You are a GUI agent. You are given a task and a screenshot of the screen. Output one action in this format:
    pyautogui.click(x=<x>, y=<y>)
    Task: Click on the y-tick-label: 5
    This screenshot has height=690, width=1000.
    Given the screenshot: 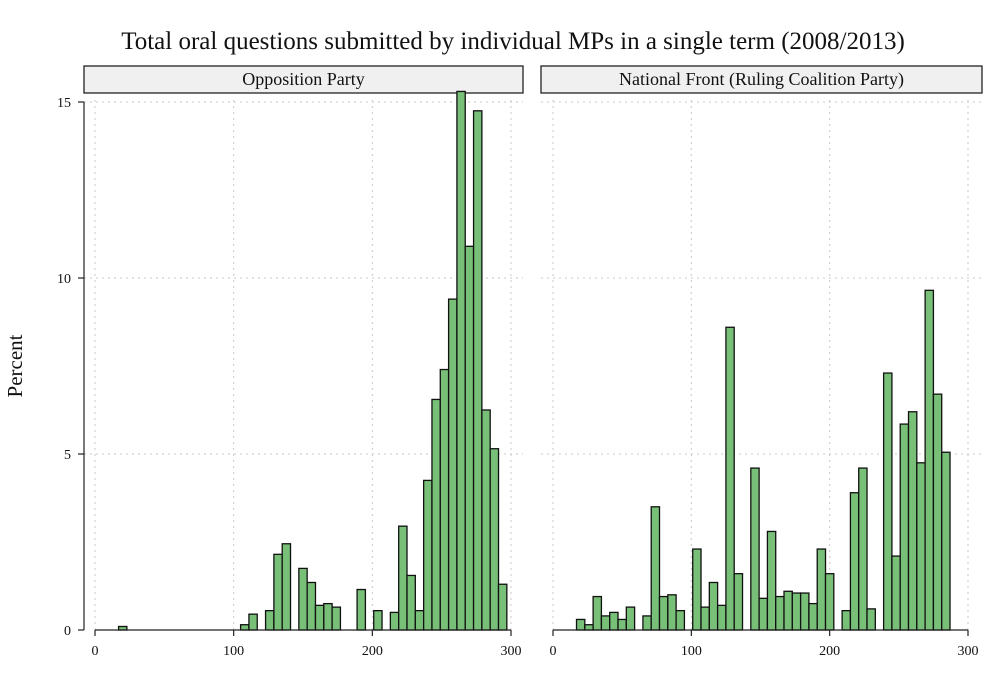 What is the action you would take?
    pyautogui.click(x=67, y=455)
    